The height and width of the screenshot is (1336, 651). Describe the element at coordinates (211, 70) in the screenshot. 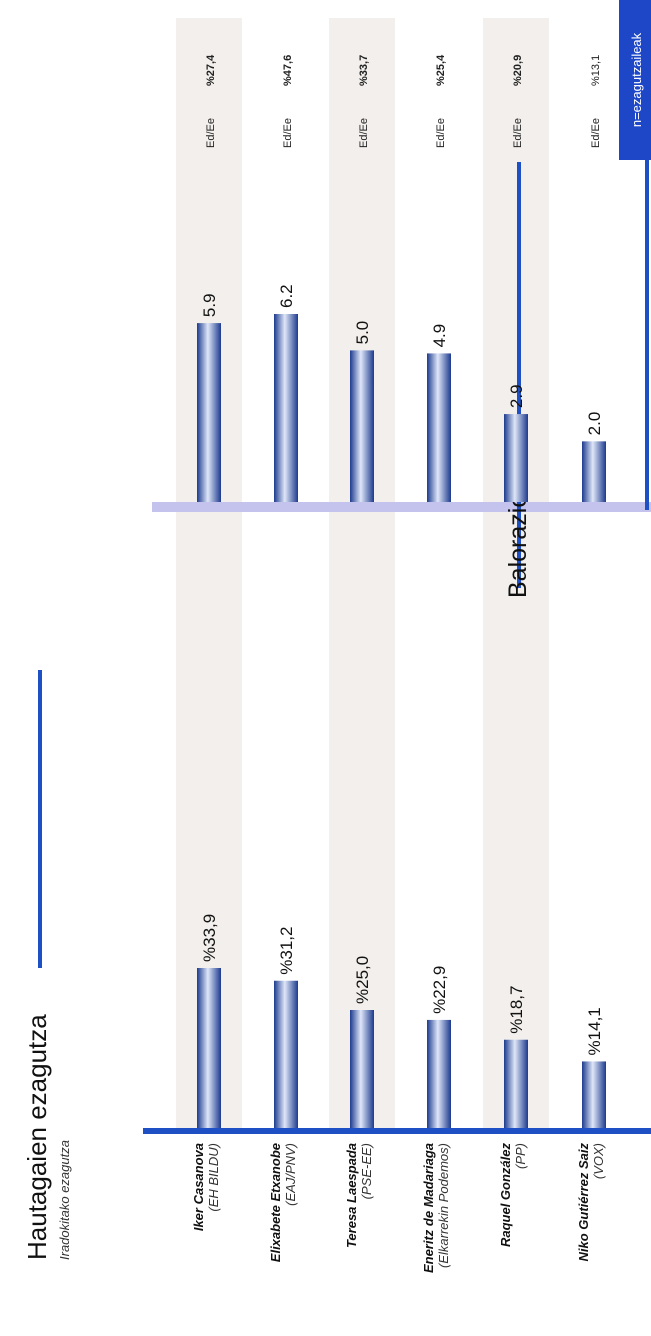

I see `ed-ee-value: %27,4` at that location.